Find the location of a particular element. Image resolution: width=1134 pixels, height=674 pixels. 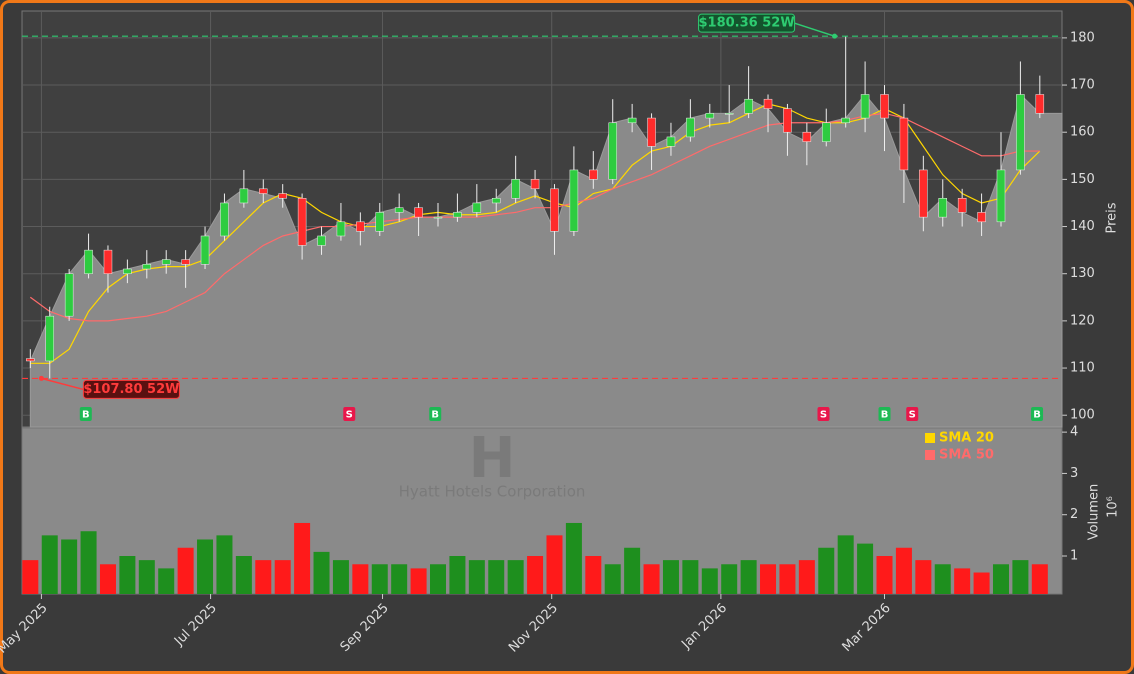

y-tick-label: 140 is located at coordinates (1082, 226).